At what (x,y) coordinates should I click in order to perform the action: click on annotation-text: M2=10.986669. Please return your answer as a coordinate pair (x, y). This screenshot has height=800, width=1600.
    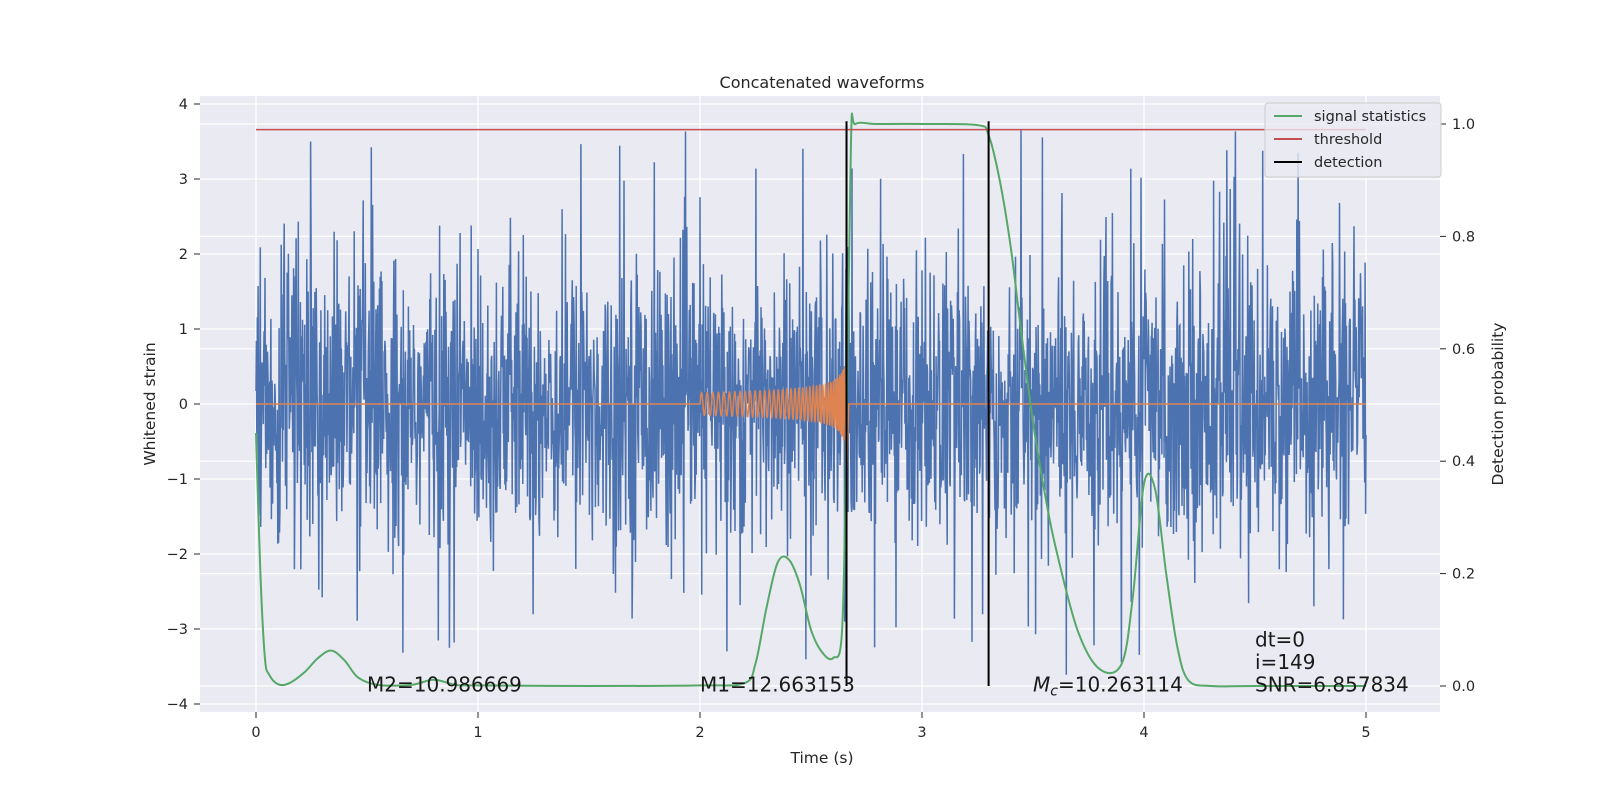
    Looking at the image, I should click on (444, 685).